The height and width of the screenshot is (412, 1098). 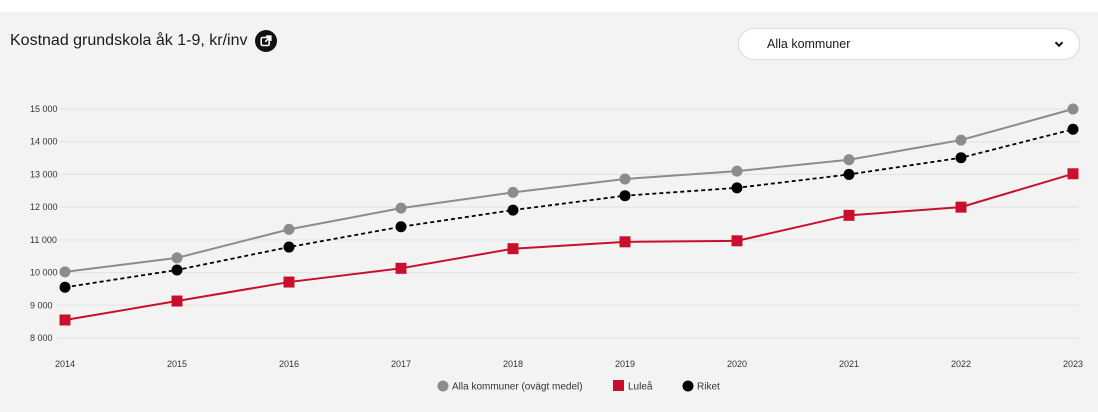 I want to click on legend-marker-alla-kommuner-ovägt-medel, so click(x=443, y=386).